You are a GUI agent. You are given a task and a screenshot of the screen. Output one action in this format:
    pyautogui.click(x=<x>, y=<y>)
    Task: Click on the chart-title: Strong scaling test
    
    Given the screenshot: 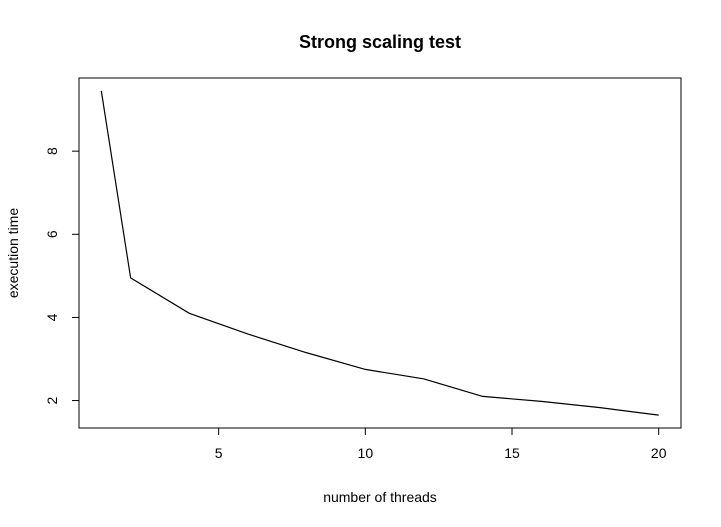 What is the action you would take?
    pyautogui.click(x=380, y=42)
    